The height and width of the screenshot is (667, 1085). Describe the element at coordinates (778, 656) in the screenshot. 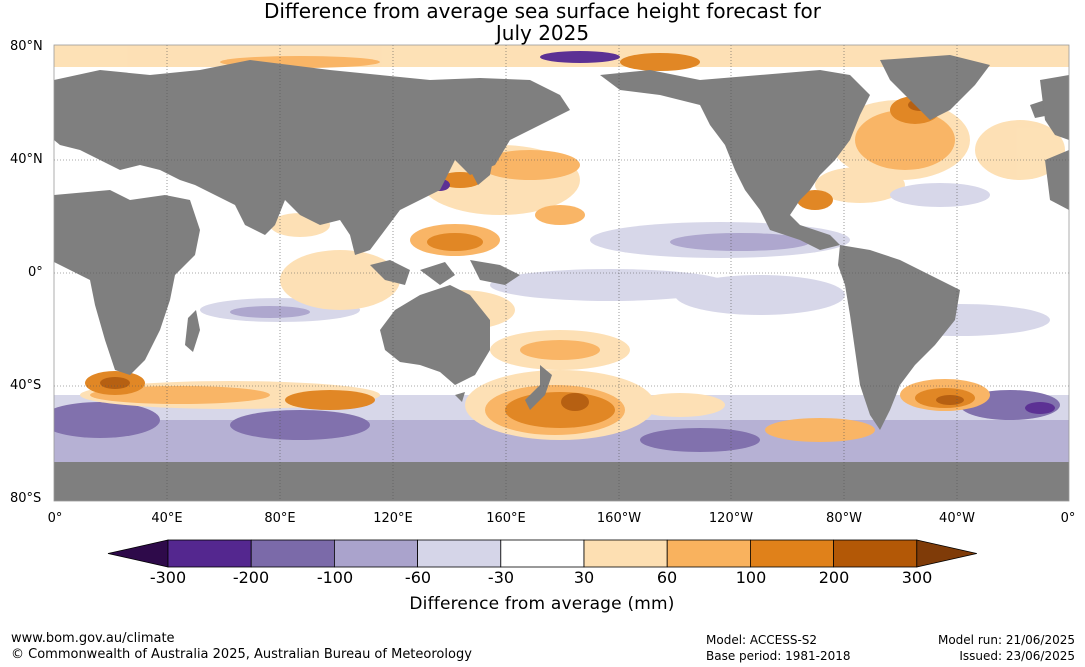

I see `footer-base-period: Base period: 1981-2018` at that location.